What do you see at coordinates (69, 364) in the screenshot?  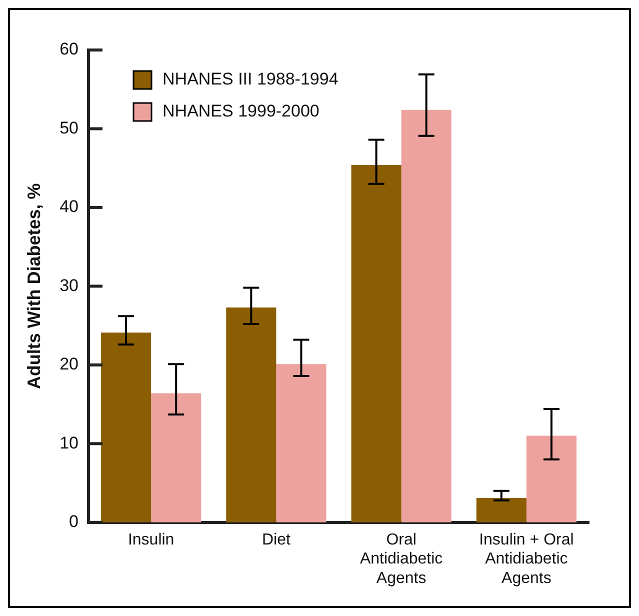 I see `y-tick-label: 20` at bounding box center [69, 364].